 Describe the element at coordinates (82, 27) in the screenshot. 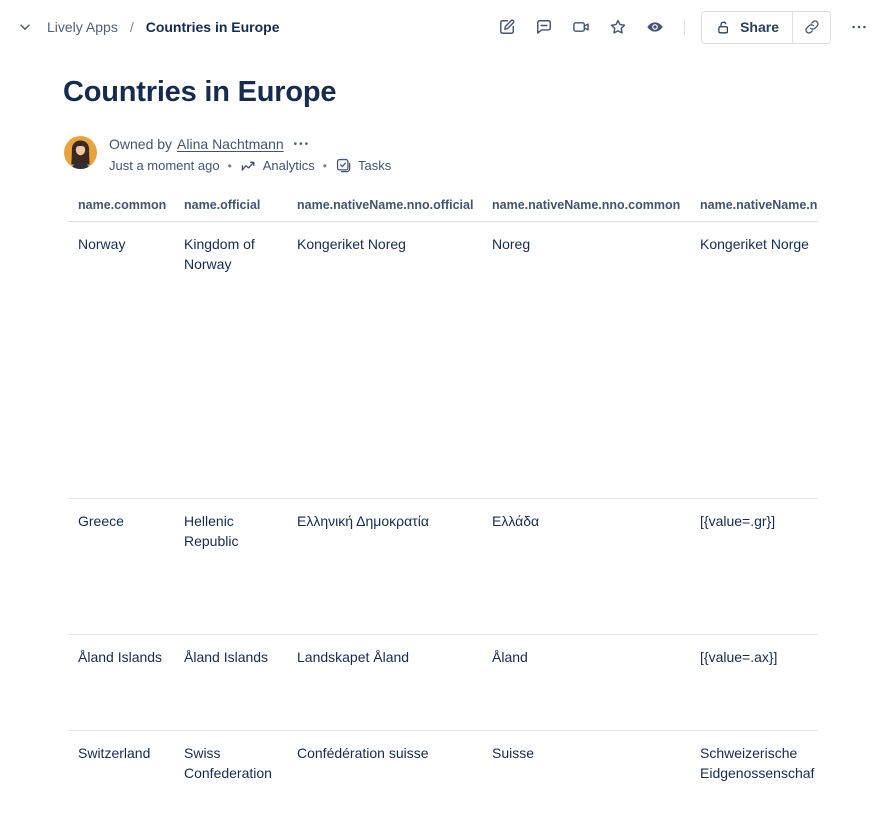

I see `breadcrumb-parent-link: Lively Apps` at that location.